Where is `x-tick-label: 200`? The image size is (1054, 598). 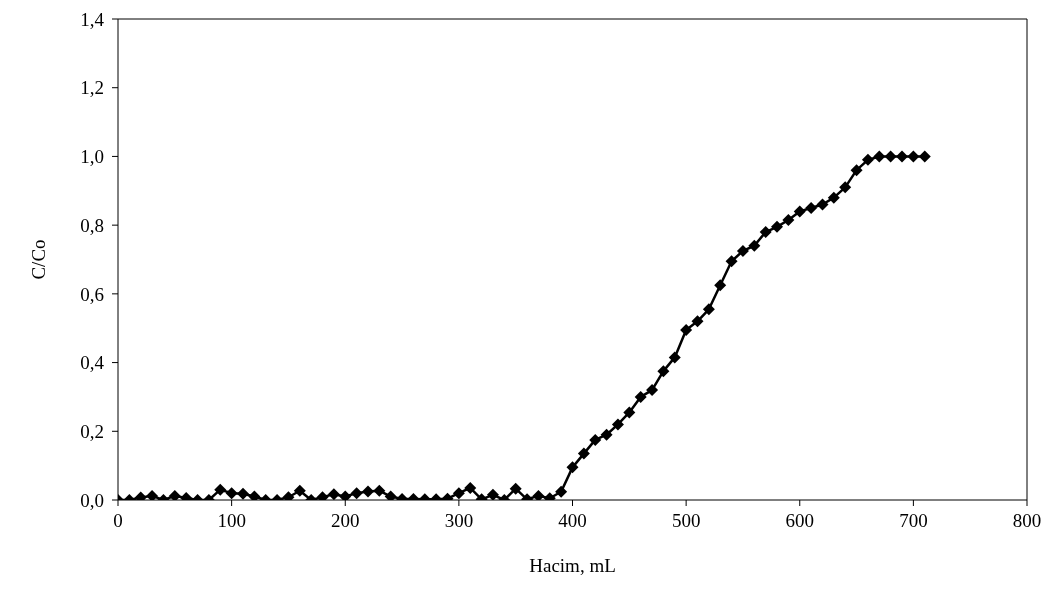 x-tick-label: 200 is located at coordinates (345, 521).